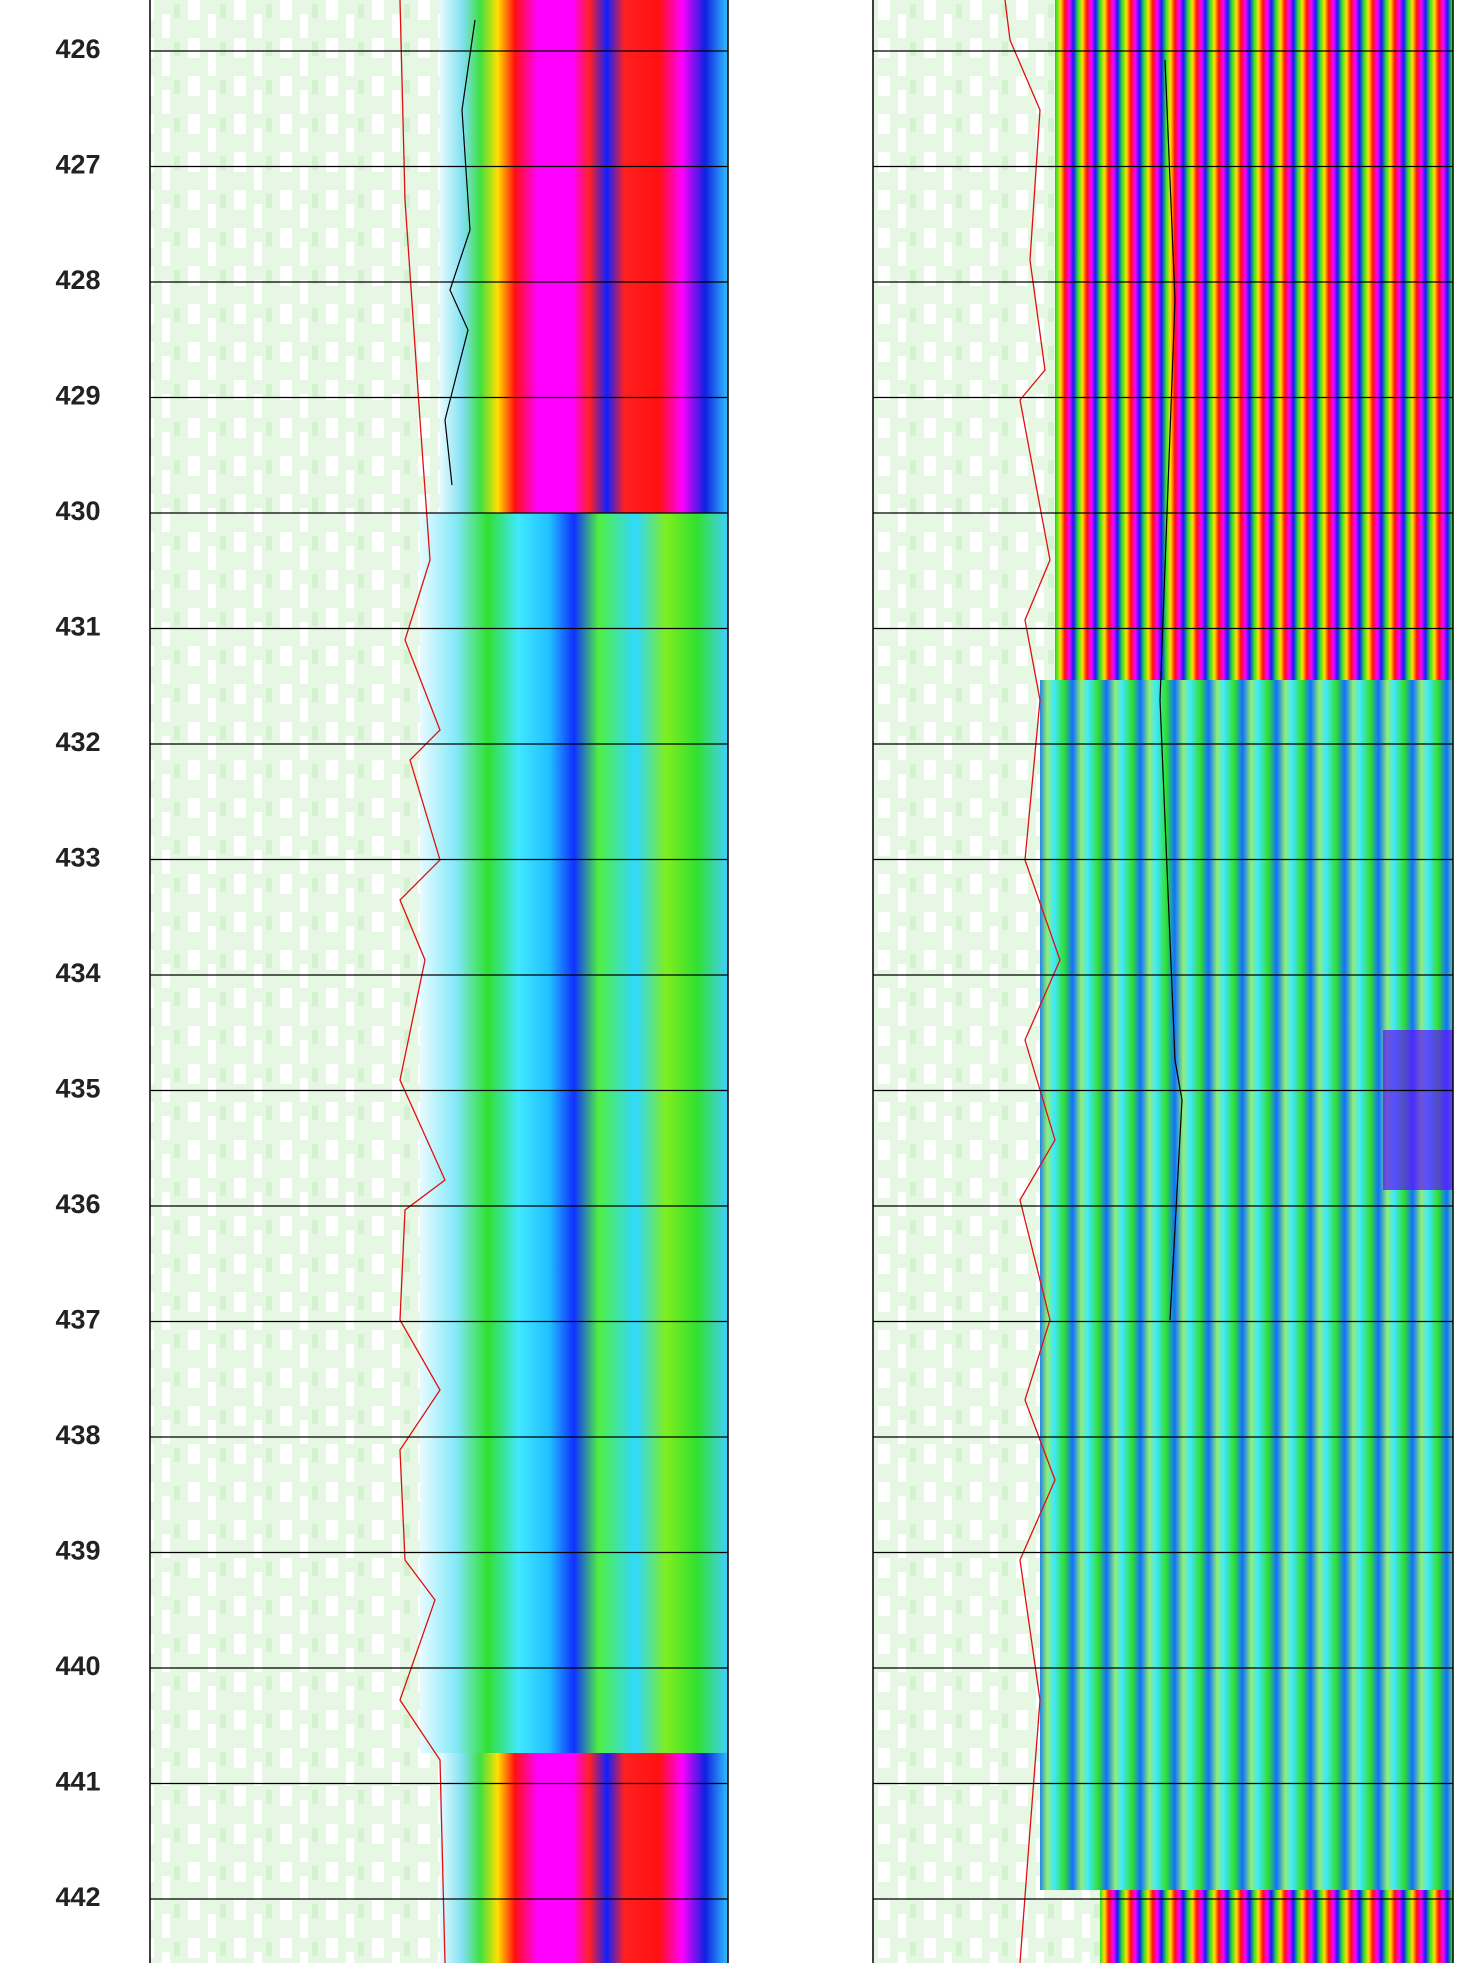 This screenshot has width=1458, height=1963. I want to click on depth-label: 433, so click(77, 858).